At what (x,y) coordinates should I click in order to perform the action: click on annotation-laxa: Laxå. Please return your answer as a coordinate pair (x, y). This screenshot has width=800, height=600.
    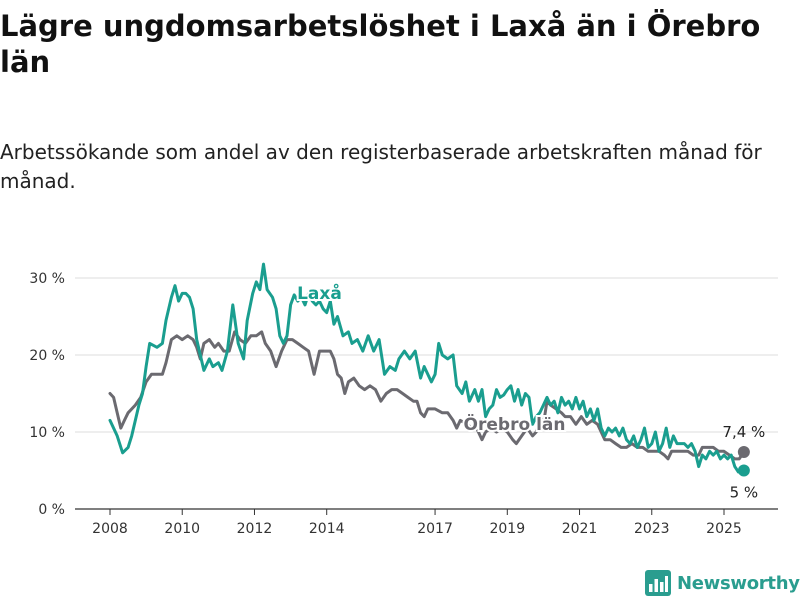
    Looking at the image, I should click on (319, 293).